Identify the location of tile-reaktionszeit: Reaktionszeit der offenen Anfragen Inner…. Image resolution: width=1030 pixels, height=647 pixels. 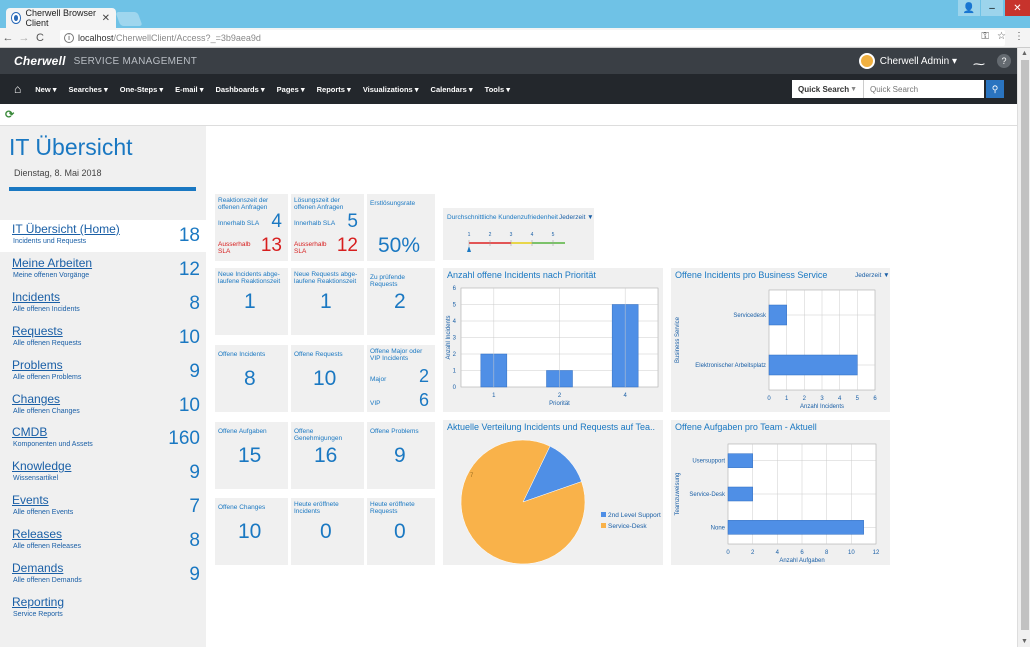
(251, 227).